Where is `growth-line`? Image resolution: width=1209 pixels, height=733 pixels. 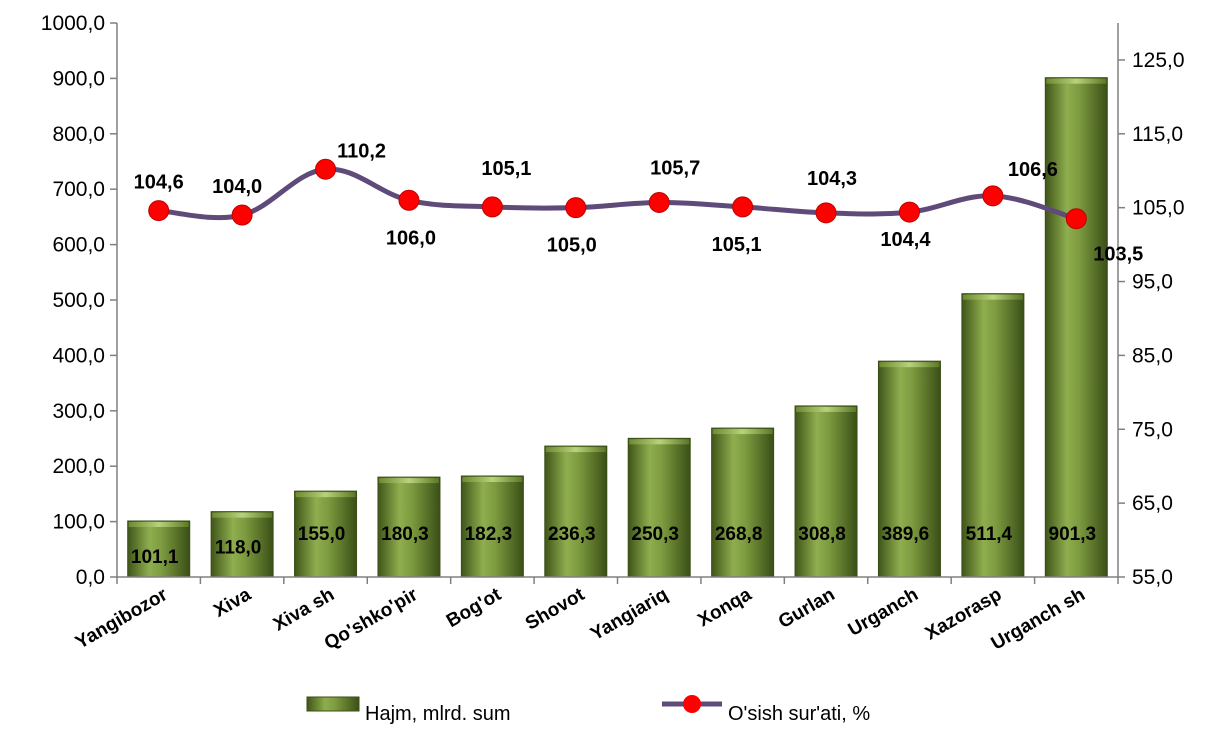
growth-line is located at coordinates (617, 194).